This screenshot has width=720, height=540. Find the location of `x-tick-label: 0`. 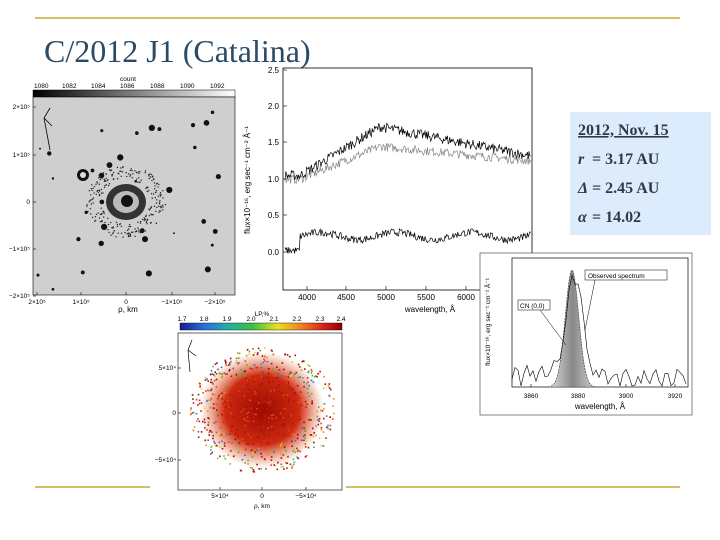

x-tick-label: 0 is located at coordinates (262, 496).